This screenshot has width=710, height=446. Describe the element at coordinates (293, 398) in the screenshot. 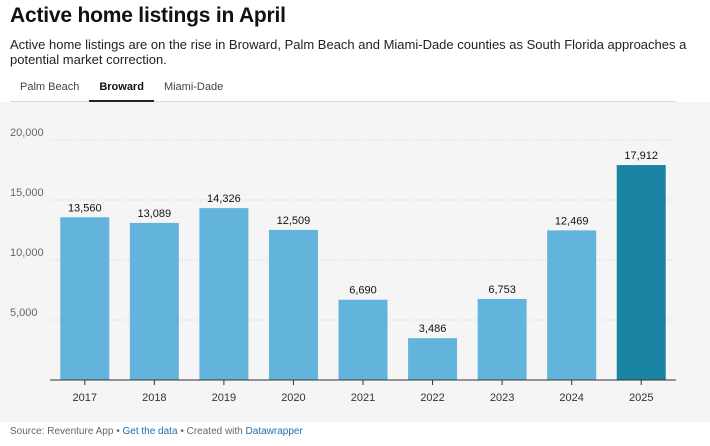

I see `x-tick-label: 2020` at that location.